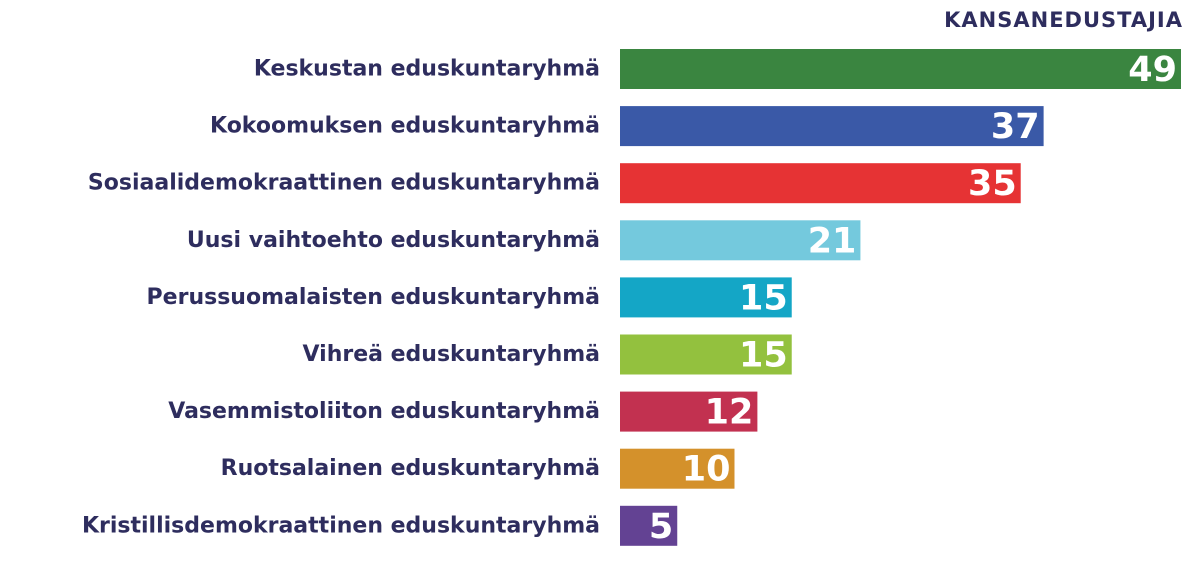 Image resolution: width=1199 pixels, height=566 pixels. I want to click on value-label: 10, so click(706, 470).